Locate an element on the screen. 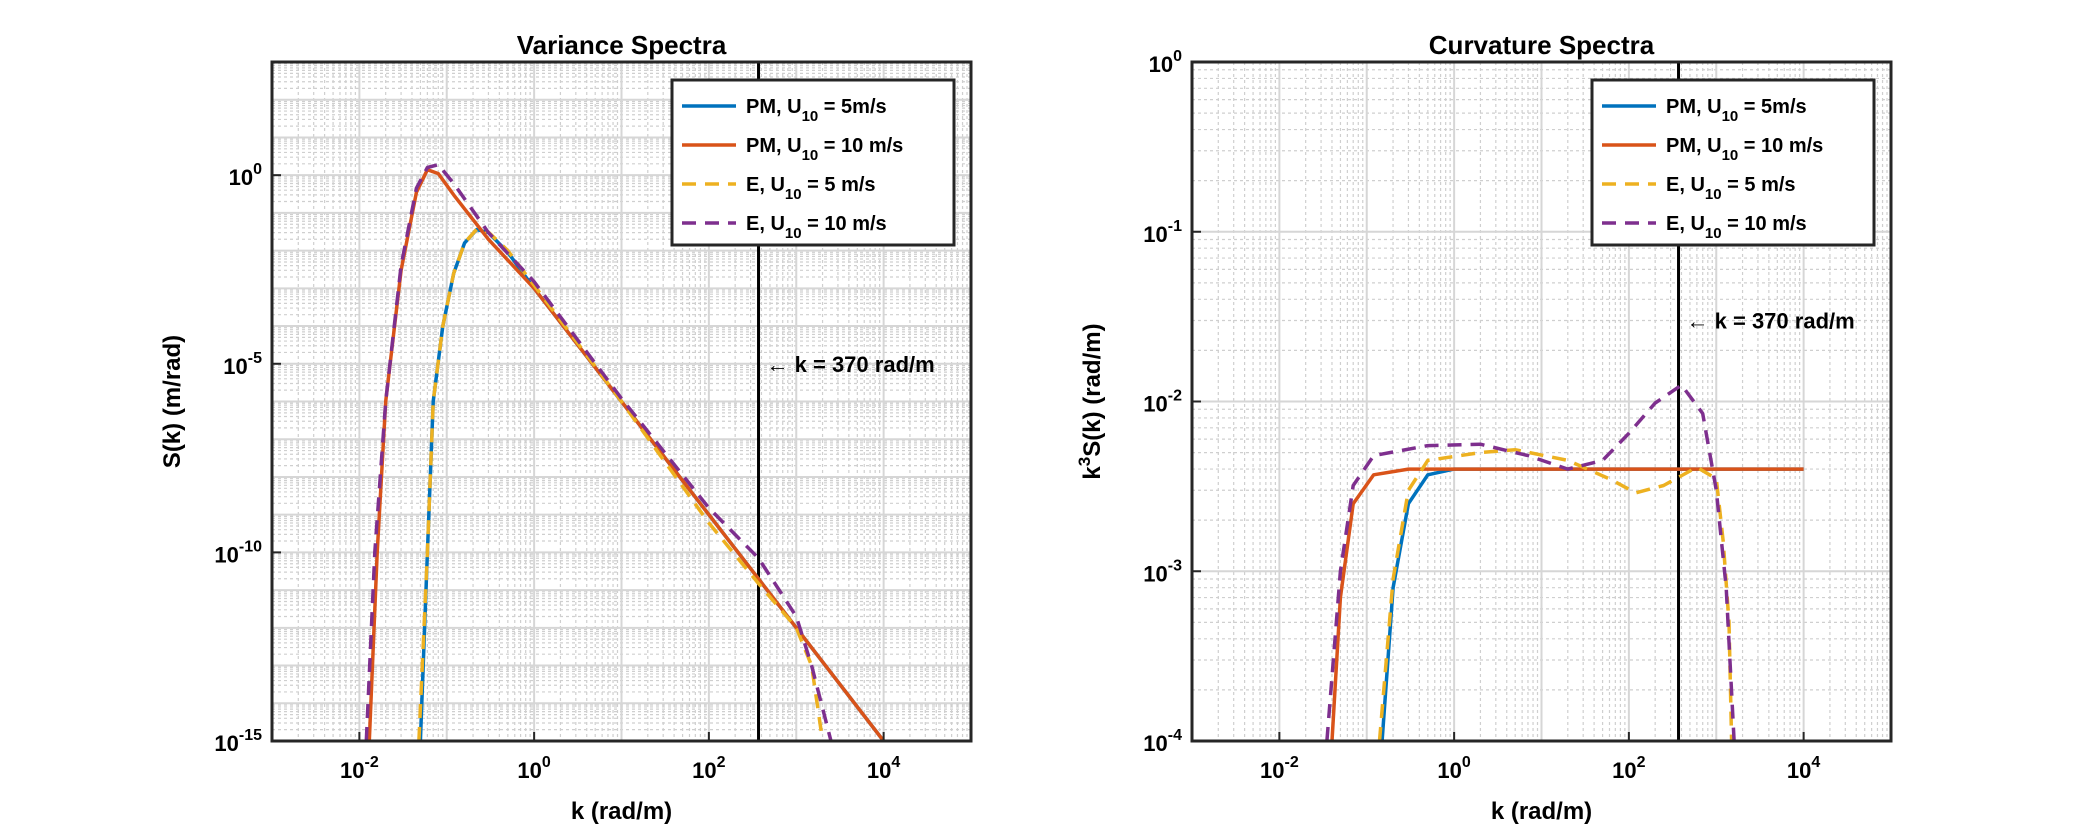 This screenshot has width=2083, height=838. y-tick-label: 10⁻² is located at coordinates (1162, 402).